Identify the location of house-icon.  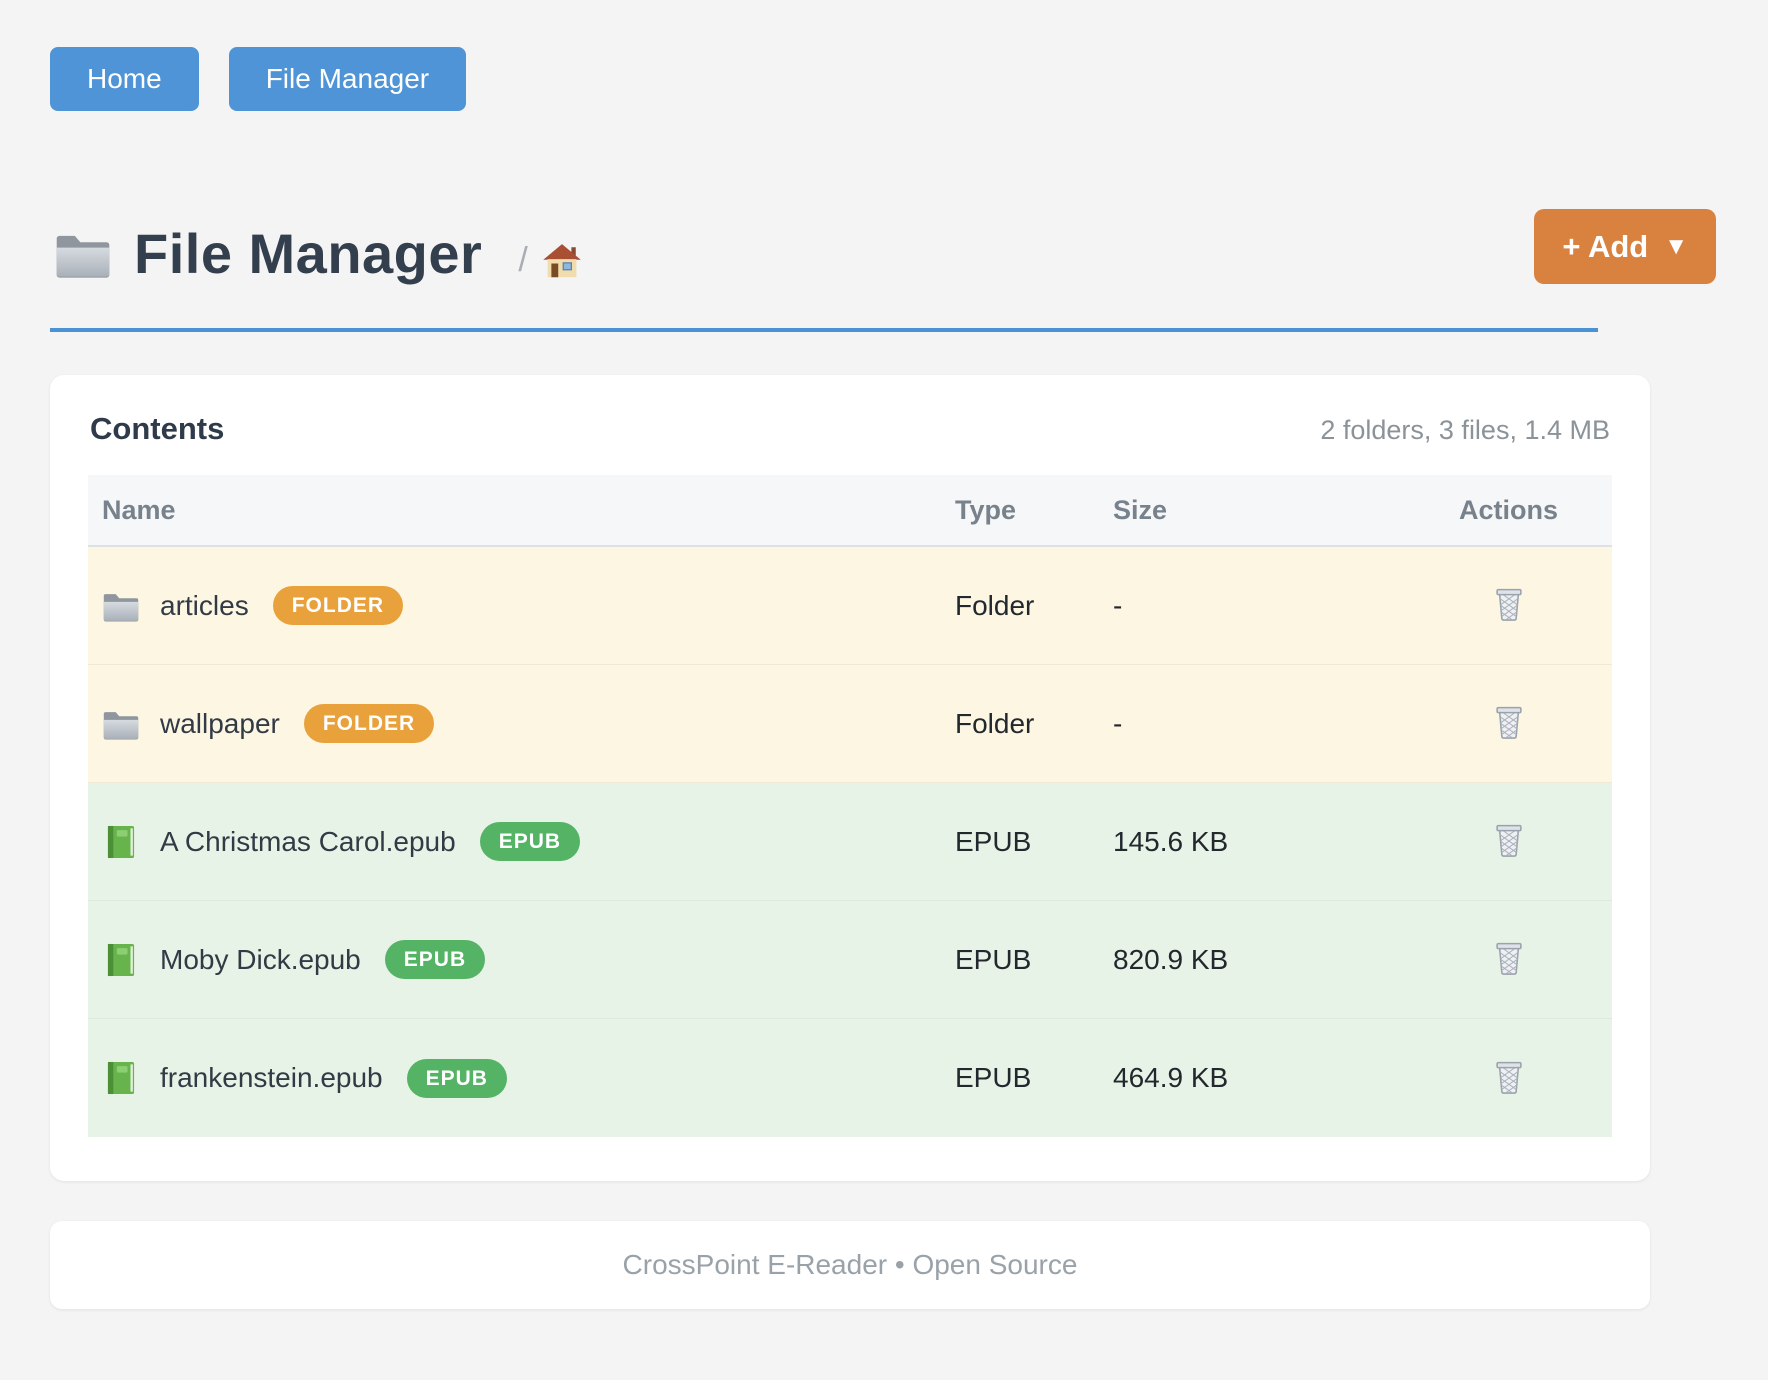
(562, 261).